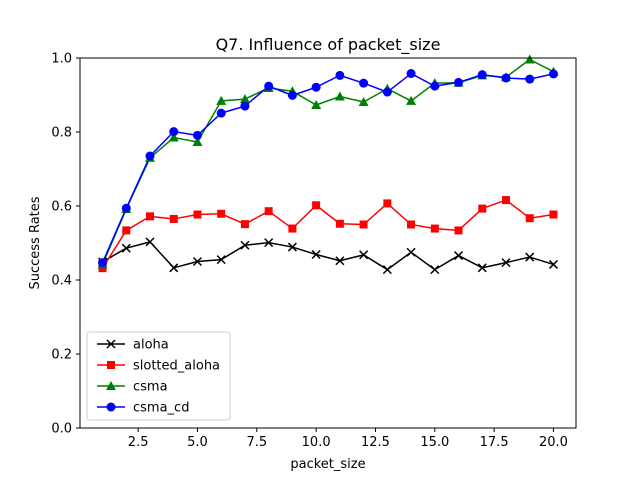  I want to click on y-tick-label: 0.6, so click(61, 207).